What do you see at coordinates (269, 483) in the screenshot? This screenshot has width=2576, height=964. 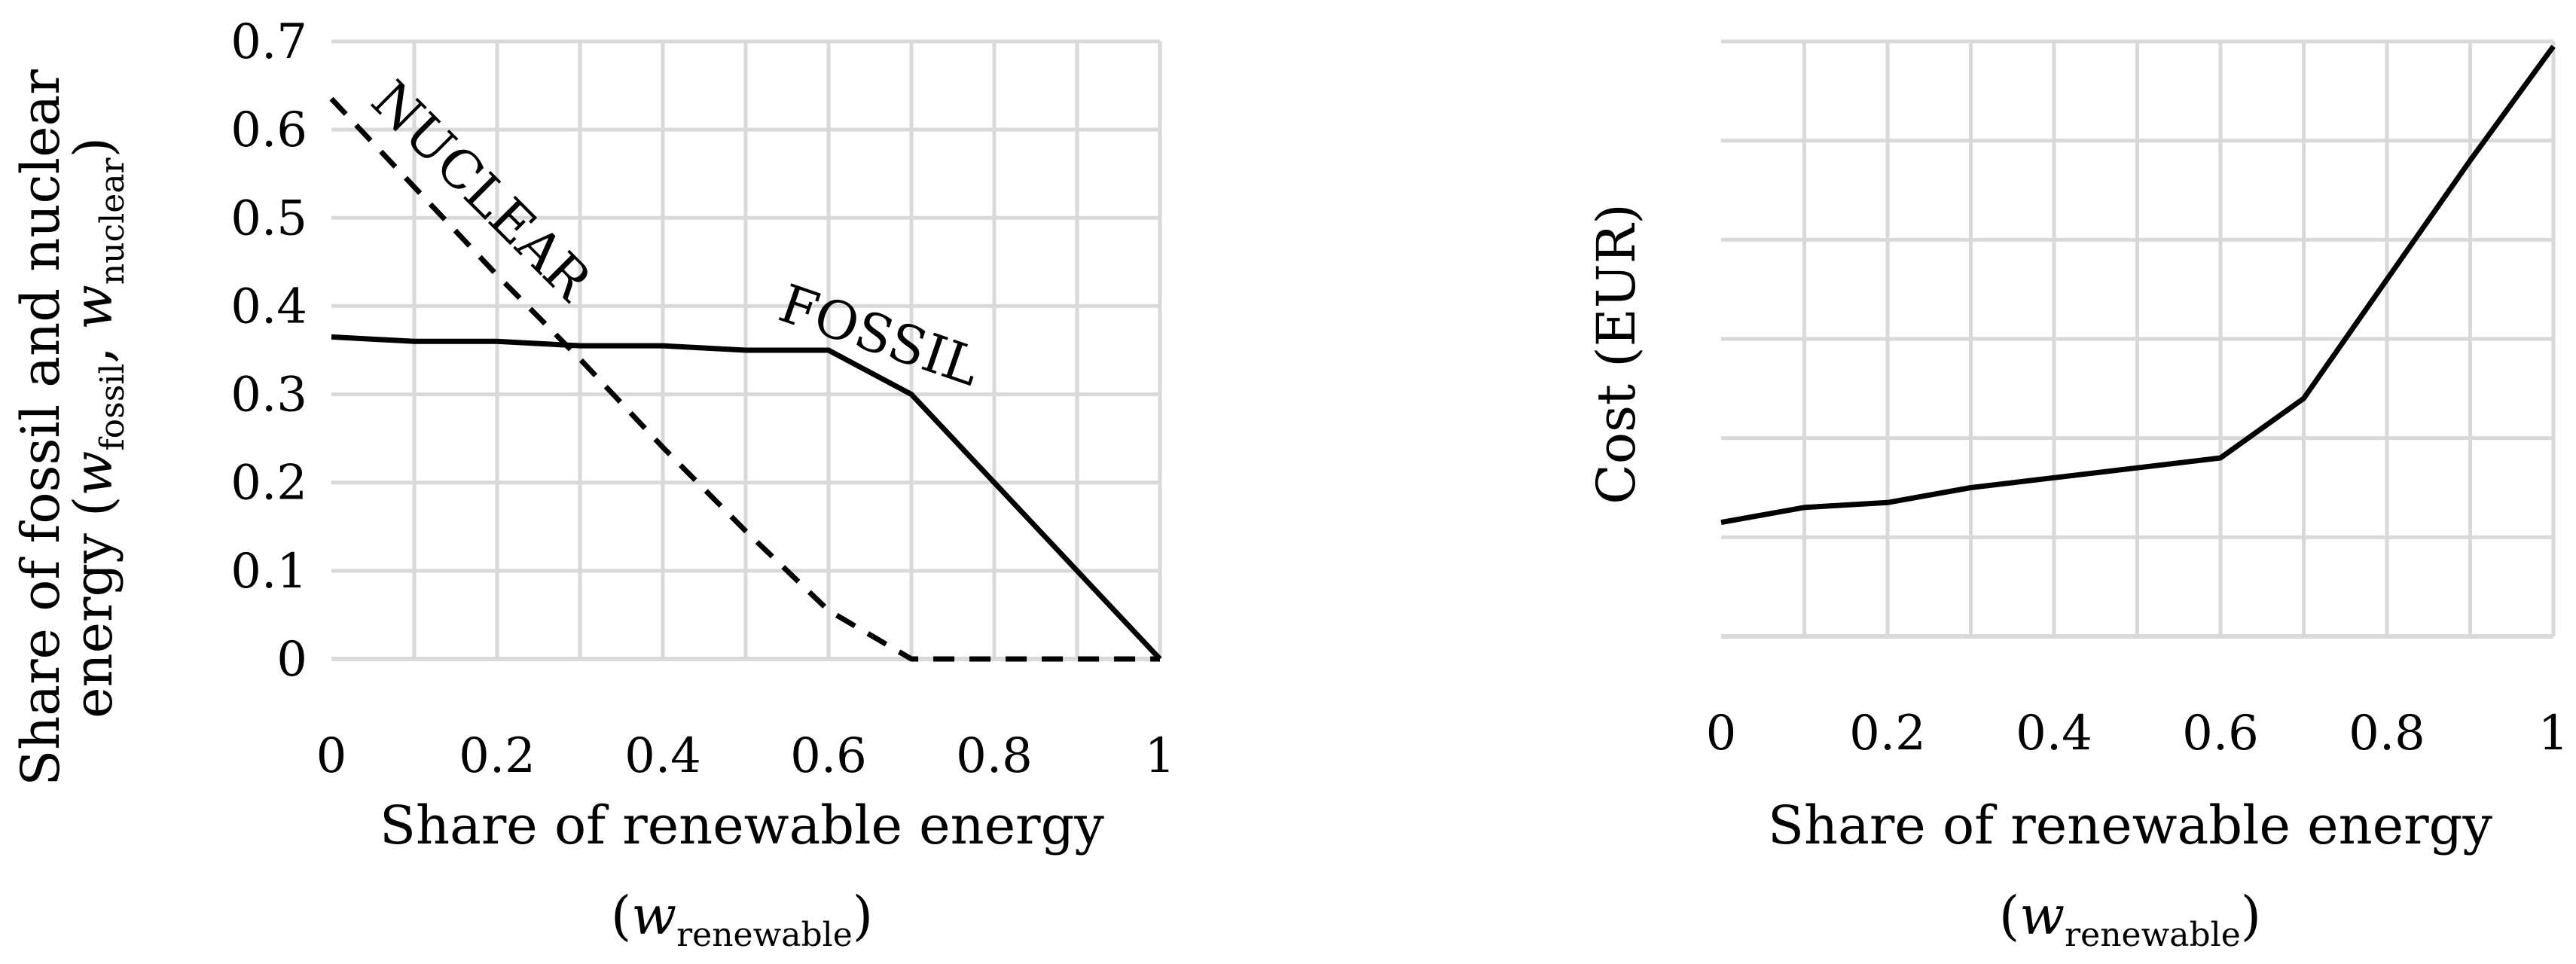 I see `chart1-y-tick-label: 0.2` at bounding box center [269, 483].